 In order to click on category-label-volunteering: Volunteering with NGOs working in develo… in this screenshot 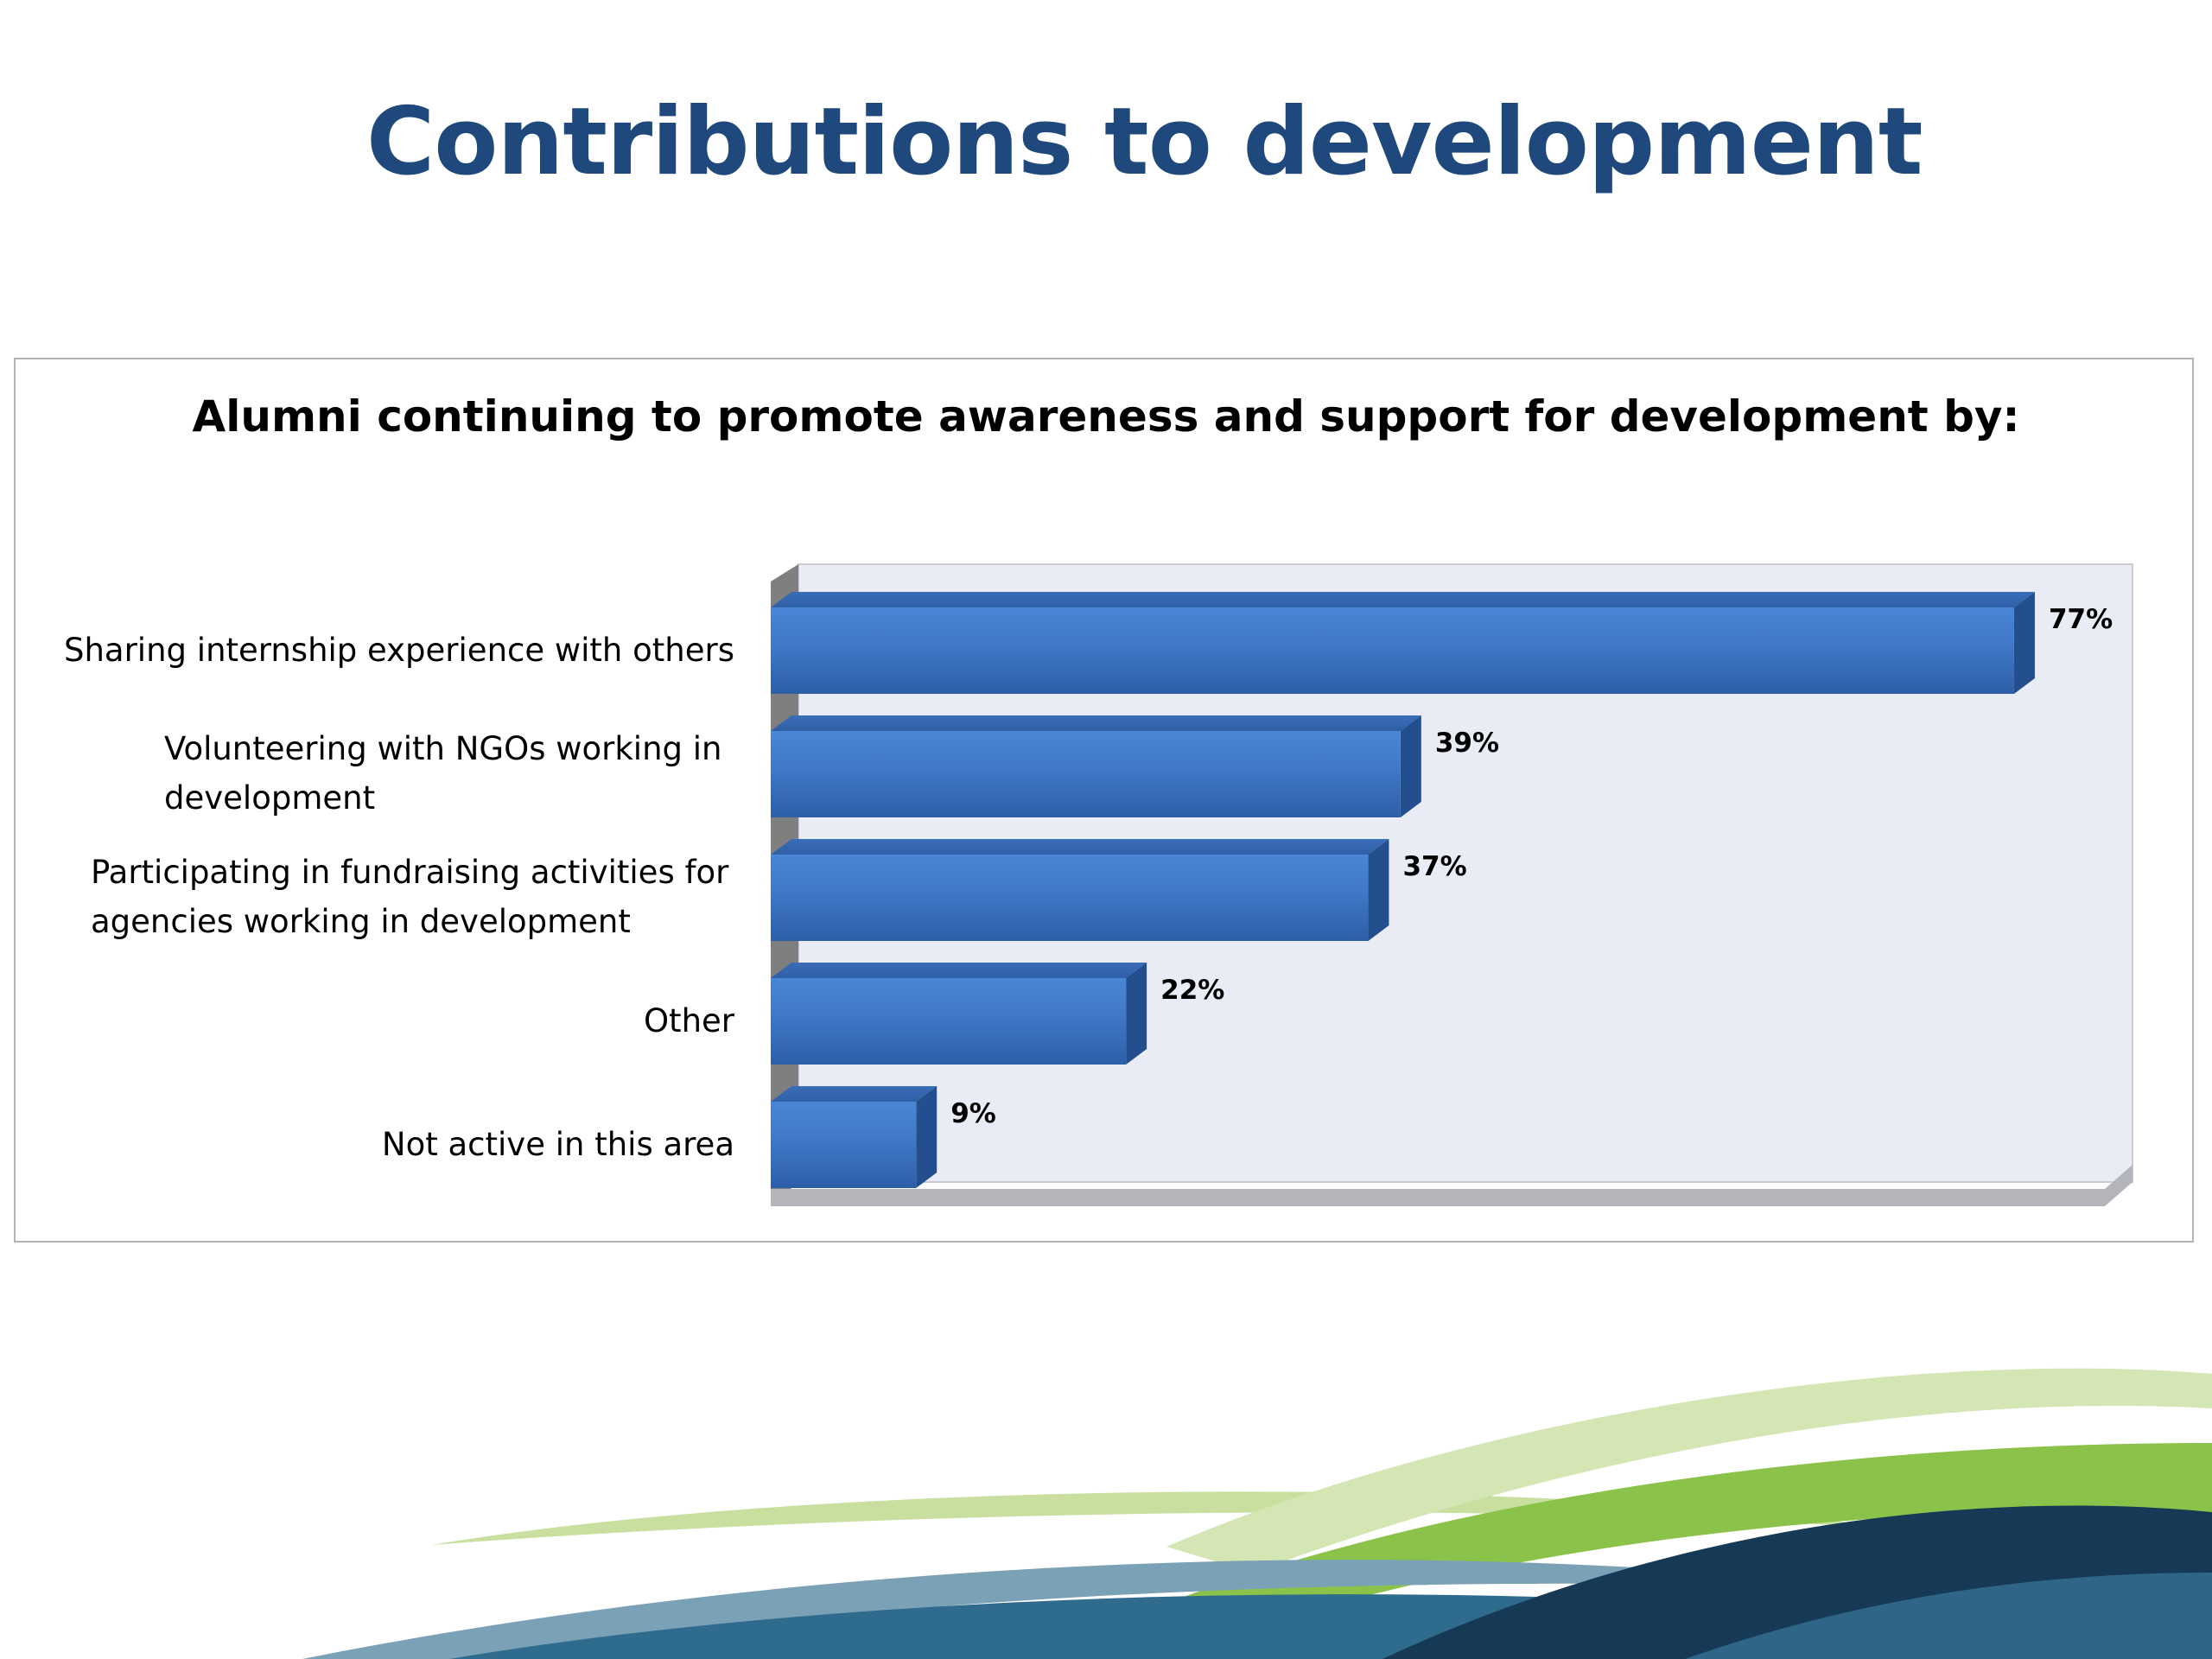, I will do `click(443, 773)`.